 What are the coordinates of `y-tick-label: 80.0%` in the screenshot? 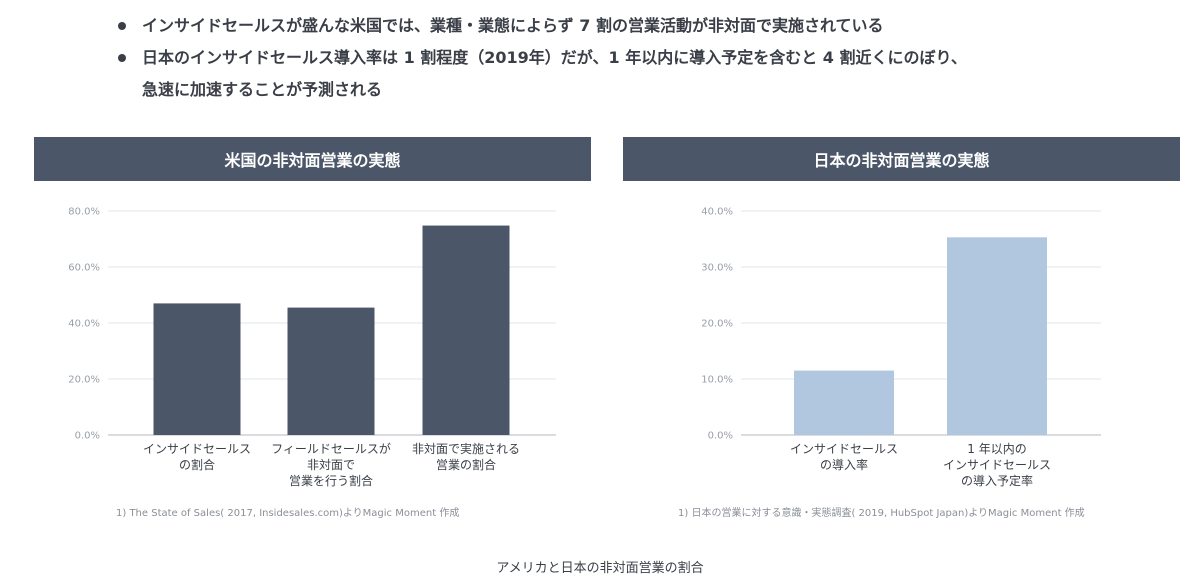 It's located at (84, 212).